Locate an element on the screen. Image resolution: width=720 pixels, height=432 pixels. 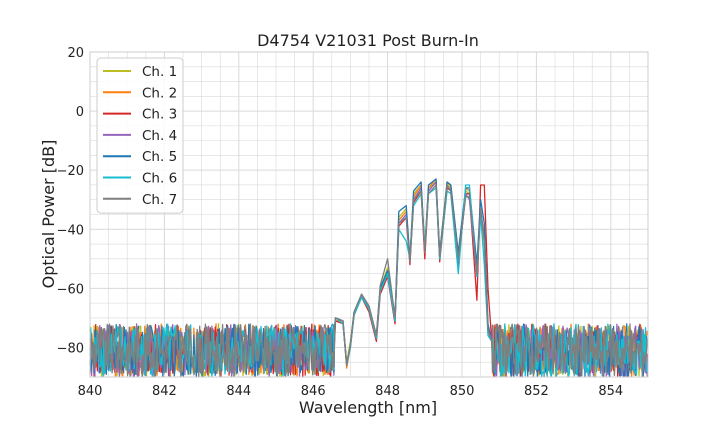
y-tick-label: −40 is located at coordinates (70, 230).